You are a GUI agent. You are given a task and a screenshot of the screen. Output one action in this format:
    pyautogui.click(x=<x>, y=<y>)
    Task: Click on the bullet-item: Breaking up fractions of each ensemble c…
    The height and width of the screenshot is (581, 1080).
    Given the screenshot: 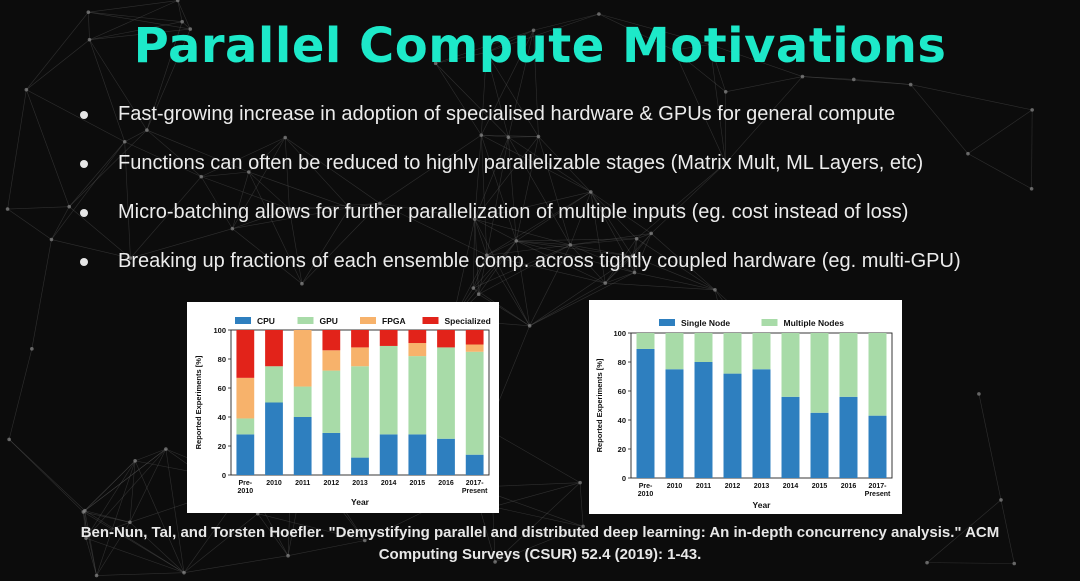 What is the action you would take?
    pyautogui.click(x=570, y=269)
    